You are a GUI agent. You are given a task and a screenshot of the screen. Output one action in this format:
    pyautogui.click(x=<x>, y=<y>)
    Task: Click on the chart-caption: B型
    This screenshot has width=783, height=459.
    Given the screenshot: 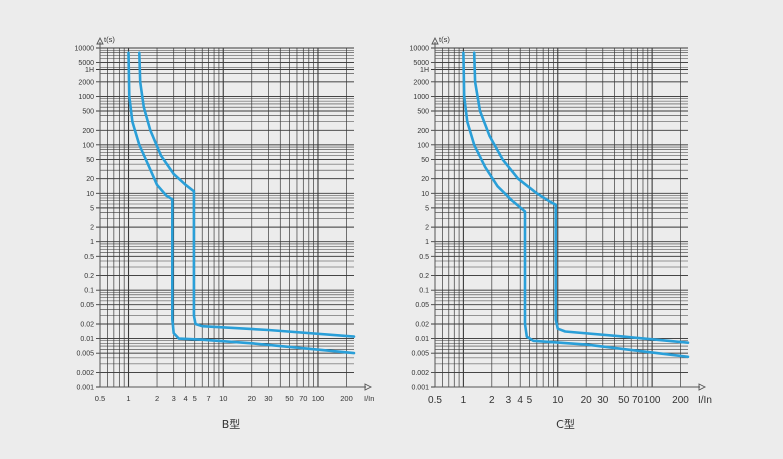 What is the action you would take?
    pyautogui.click(x=231, y=424)
    